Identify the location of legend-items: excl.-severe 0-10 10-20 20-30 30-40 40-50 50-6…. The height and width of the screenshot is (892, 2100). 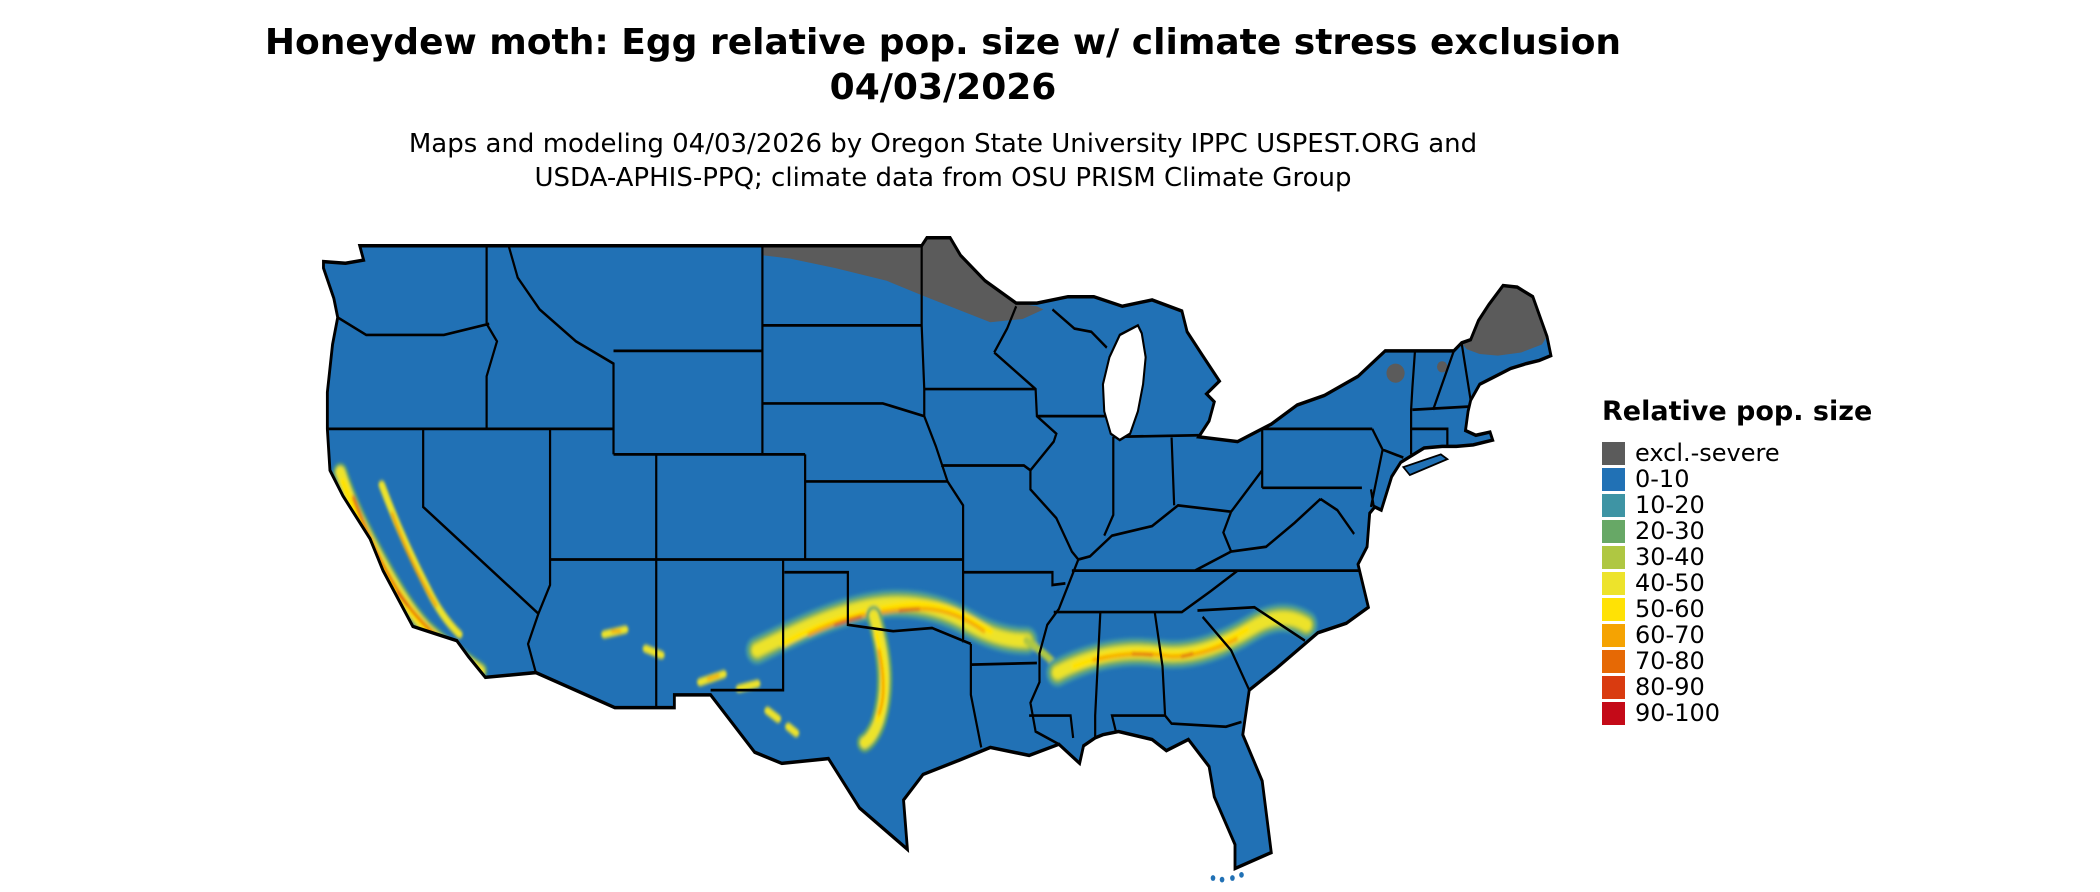
(1737, 583).